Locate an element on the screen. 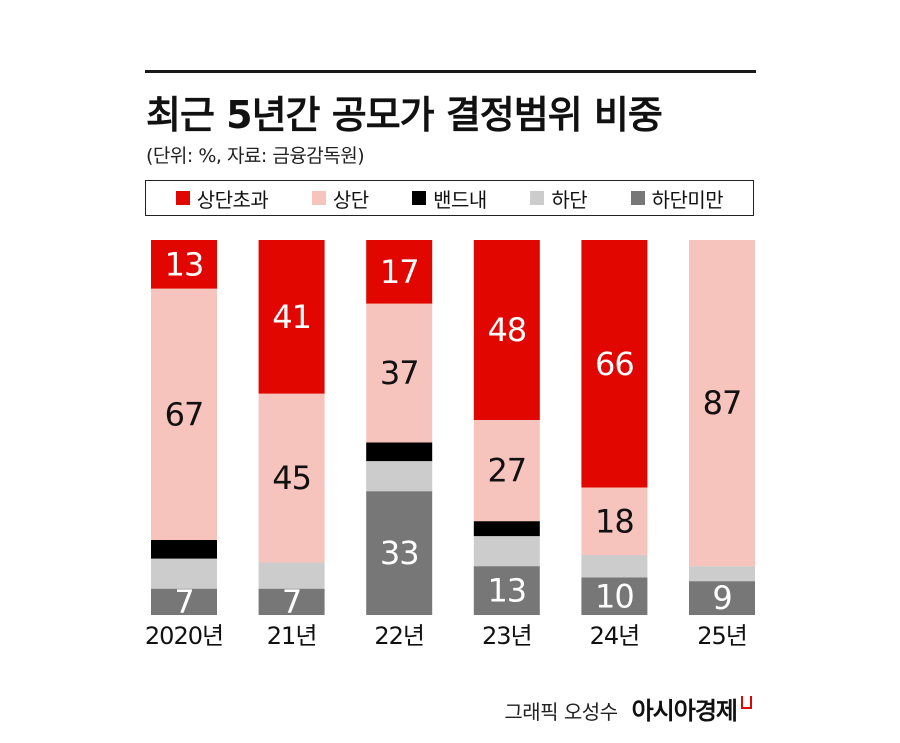  bar-value-label: 10 is located at coordinates (614, 596).